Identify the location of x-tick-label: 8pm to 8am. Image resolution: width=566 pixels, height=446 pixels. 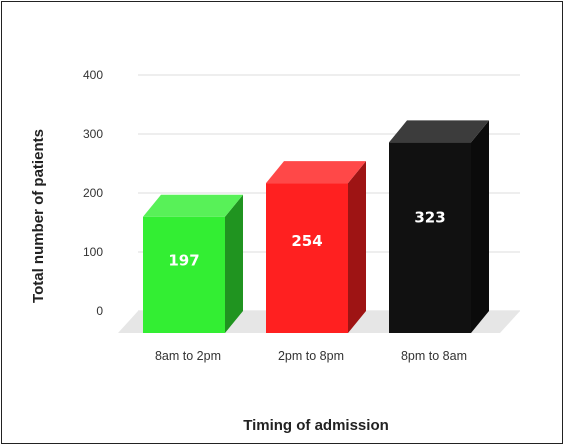
(434, 356).